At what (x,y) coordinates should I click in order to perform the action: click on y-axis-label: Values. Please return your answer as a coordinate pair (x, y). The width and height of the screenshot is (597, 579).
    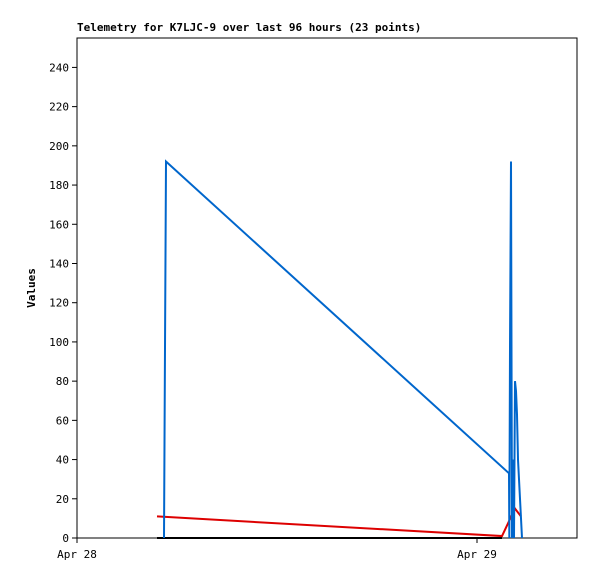
    Looking at the image, I should click on (31, 288).